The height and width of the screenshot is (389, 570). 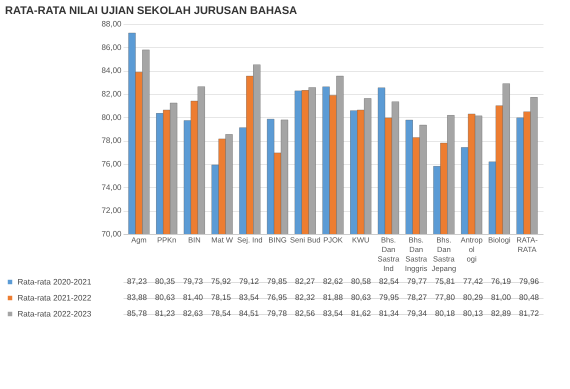 I want to click on data-label: 81,00, so click(x=501, y=297).